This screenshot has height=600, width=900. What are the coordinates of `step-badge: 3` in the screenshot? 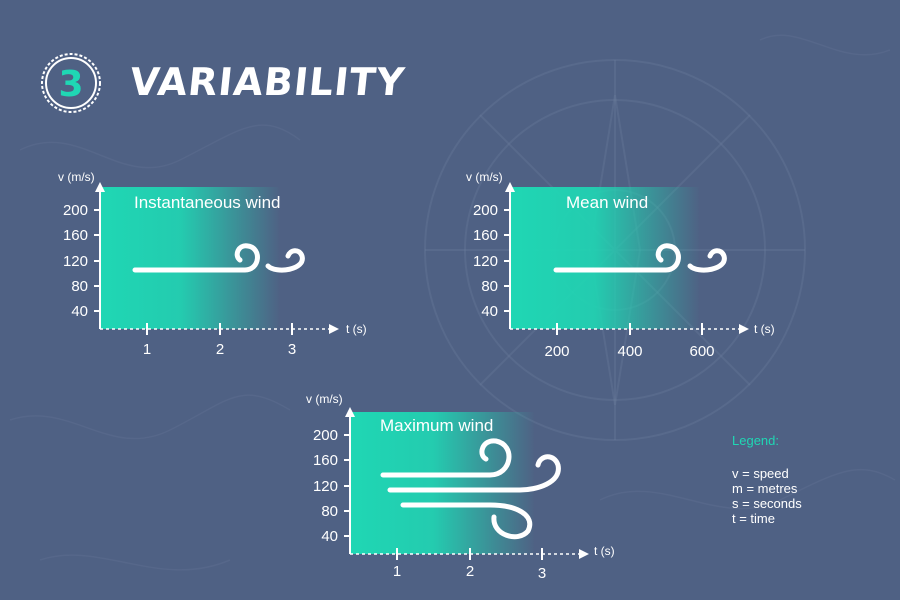 It's located at (71, 83).